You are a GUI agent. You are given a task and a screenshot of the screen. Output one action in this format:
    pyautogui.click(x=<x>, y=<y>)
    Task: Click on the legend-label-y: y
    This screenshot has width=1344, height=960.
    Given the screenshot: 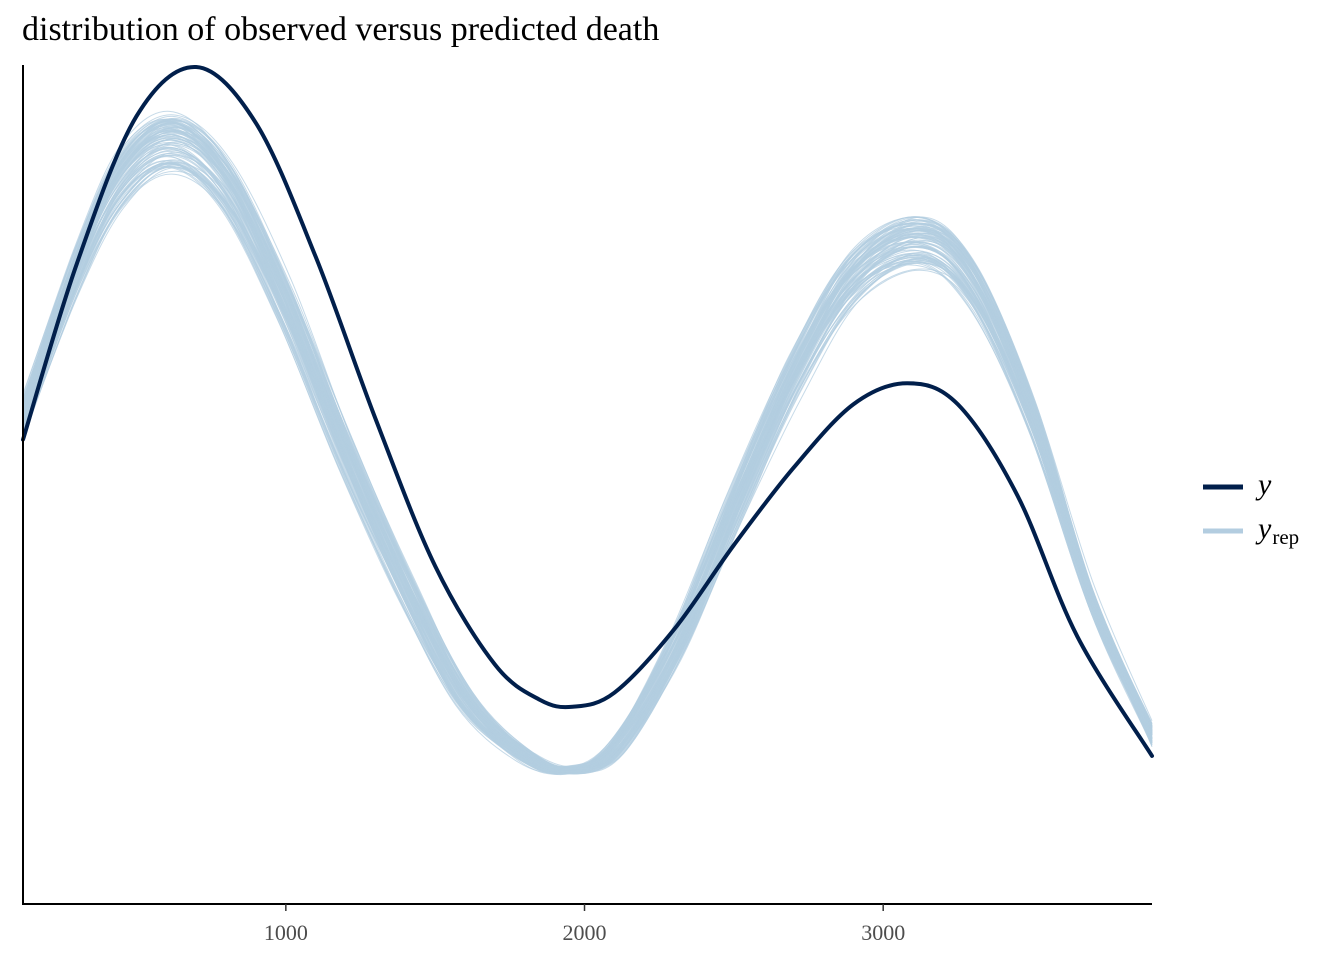 What is the action you would take?
    pyautogui.click(x=1263, y=484)
    